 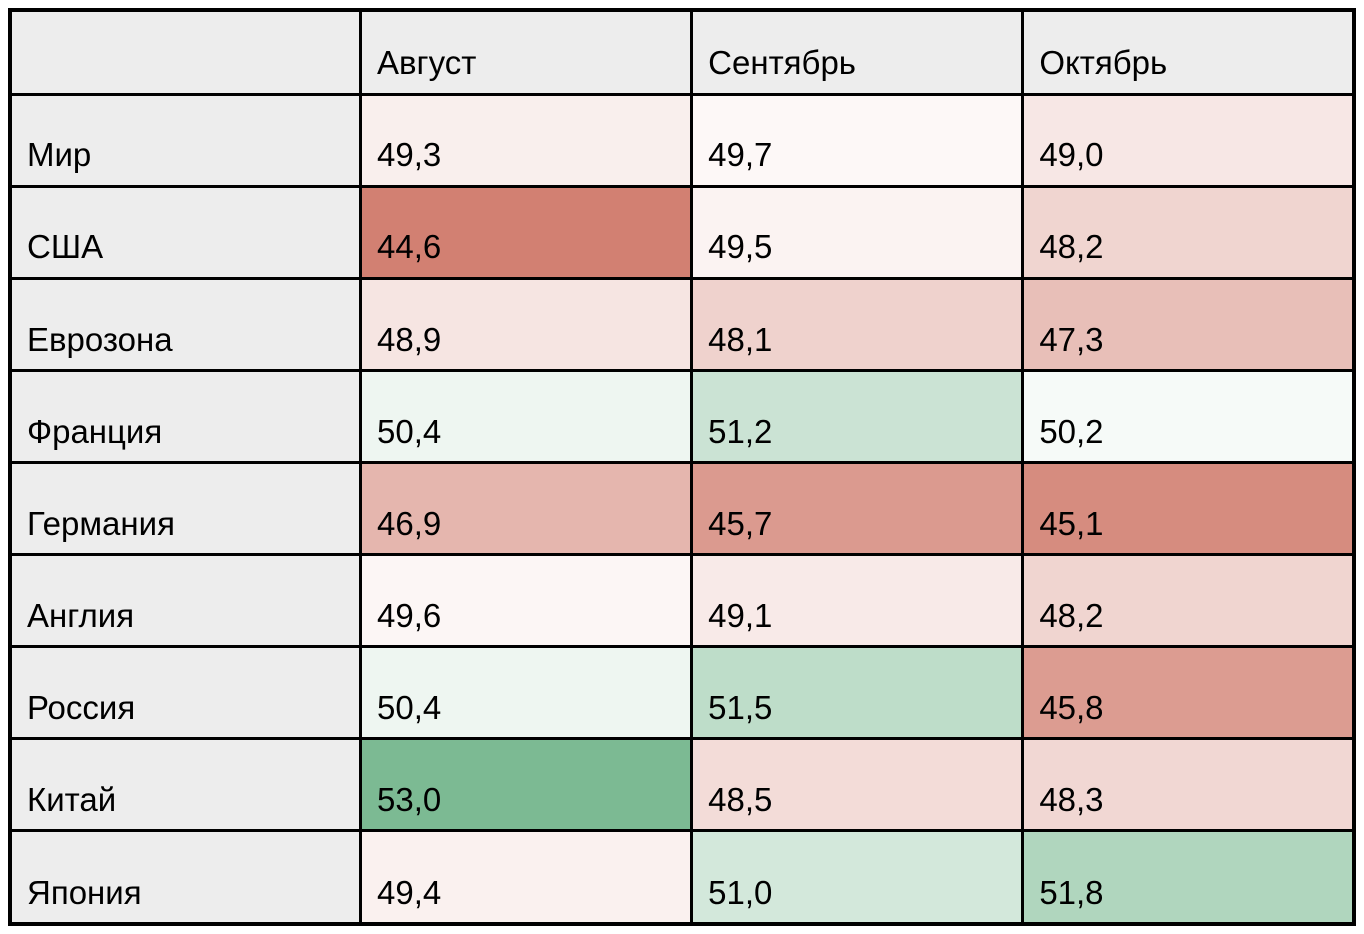 I want to click on value-cell: 51,8, so click(x=1188, y=877).